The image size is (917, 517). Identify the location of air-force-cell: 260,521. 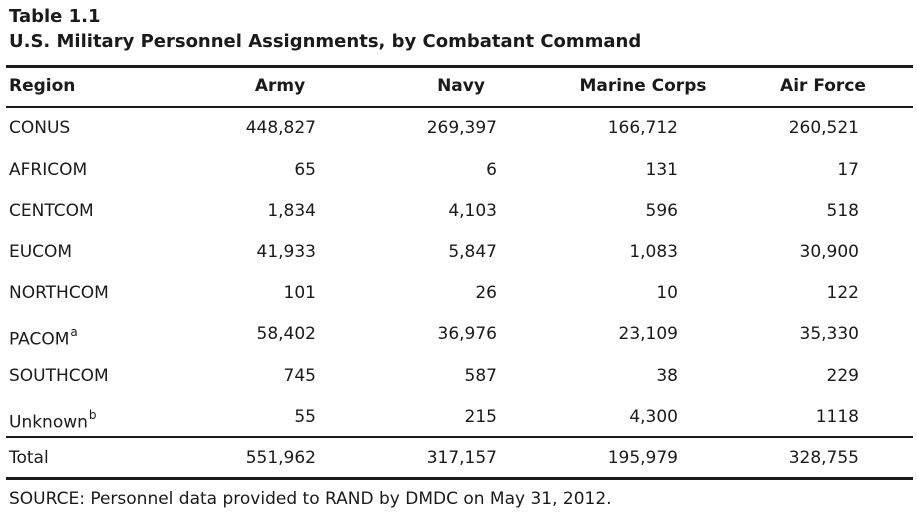
(823, 128).